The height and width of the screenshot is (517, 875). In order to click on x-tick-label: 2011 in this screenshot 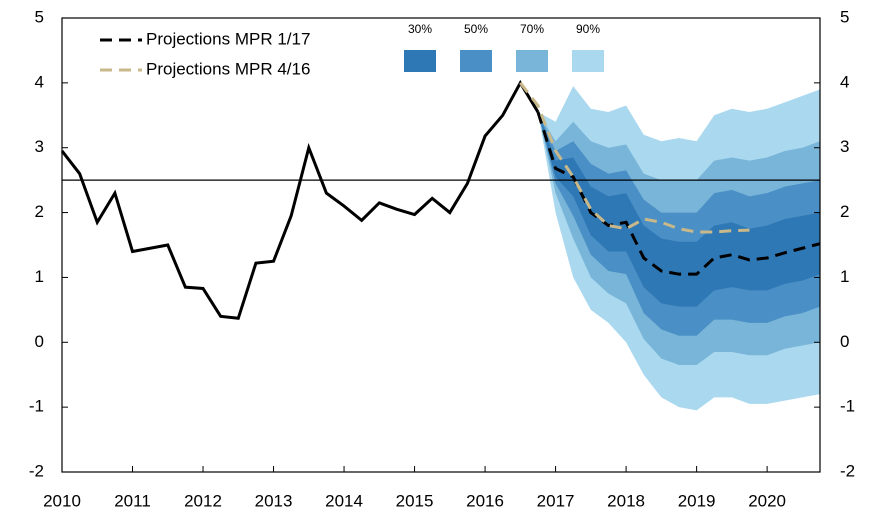, I will do `click(132, 500)`.